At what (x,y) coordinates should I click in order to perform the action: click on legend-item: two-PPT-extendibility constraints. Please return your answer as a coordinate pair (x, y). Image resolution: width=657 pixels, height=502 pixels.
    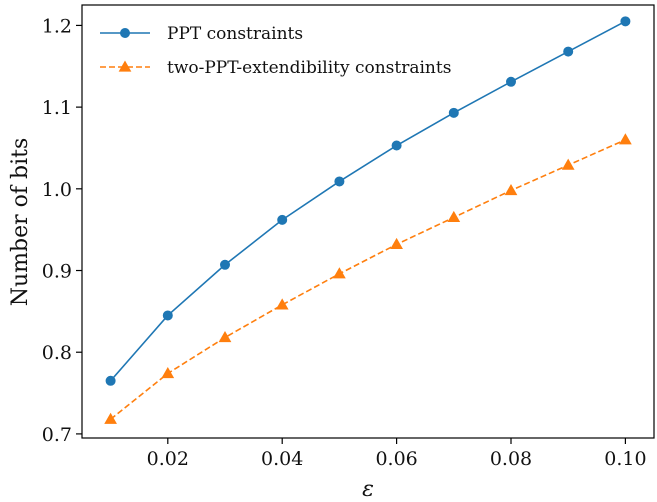
    Looking at the image, I should click on (275, 68).